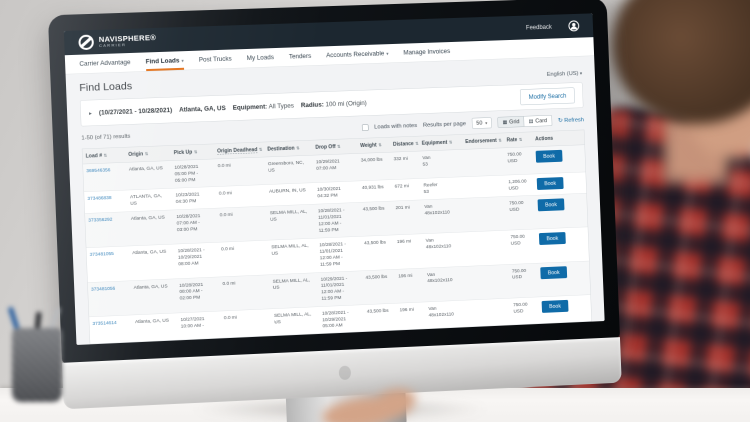 The width and height of the screenshot is (750, 422). I want to click on load-number-link: 373514614, so click(104, 323).